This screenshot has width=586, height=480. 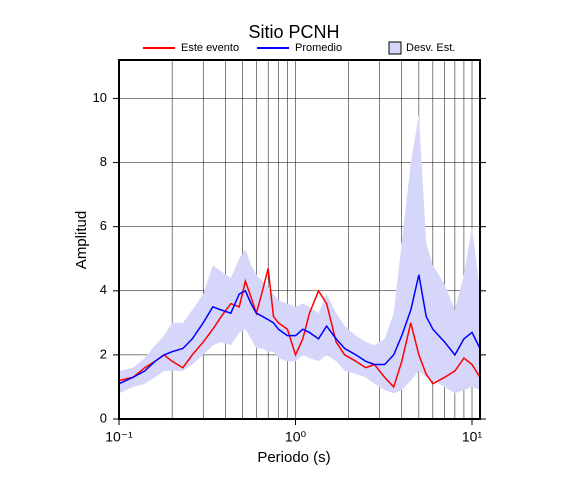 I want to click on y-tick-label: 8, so click(x=103, y=161).